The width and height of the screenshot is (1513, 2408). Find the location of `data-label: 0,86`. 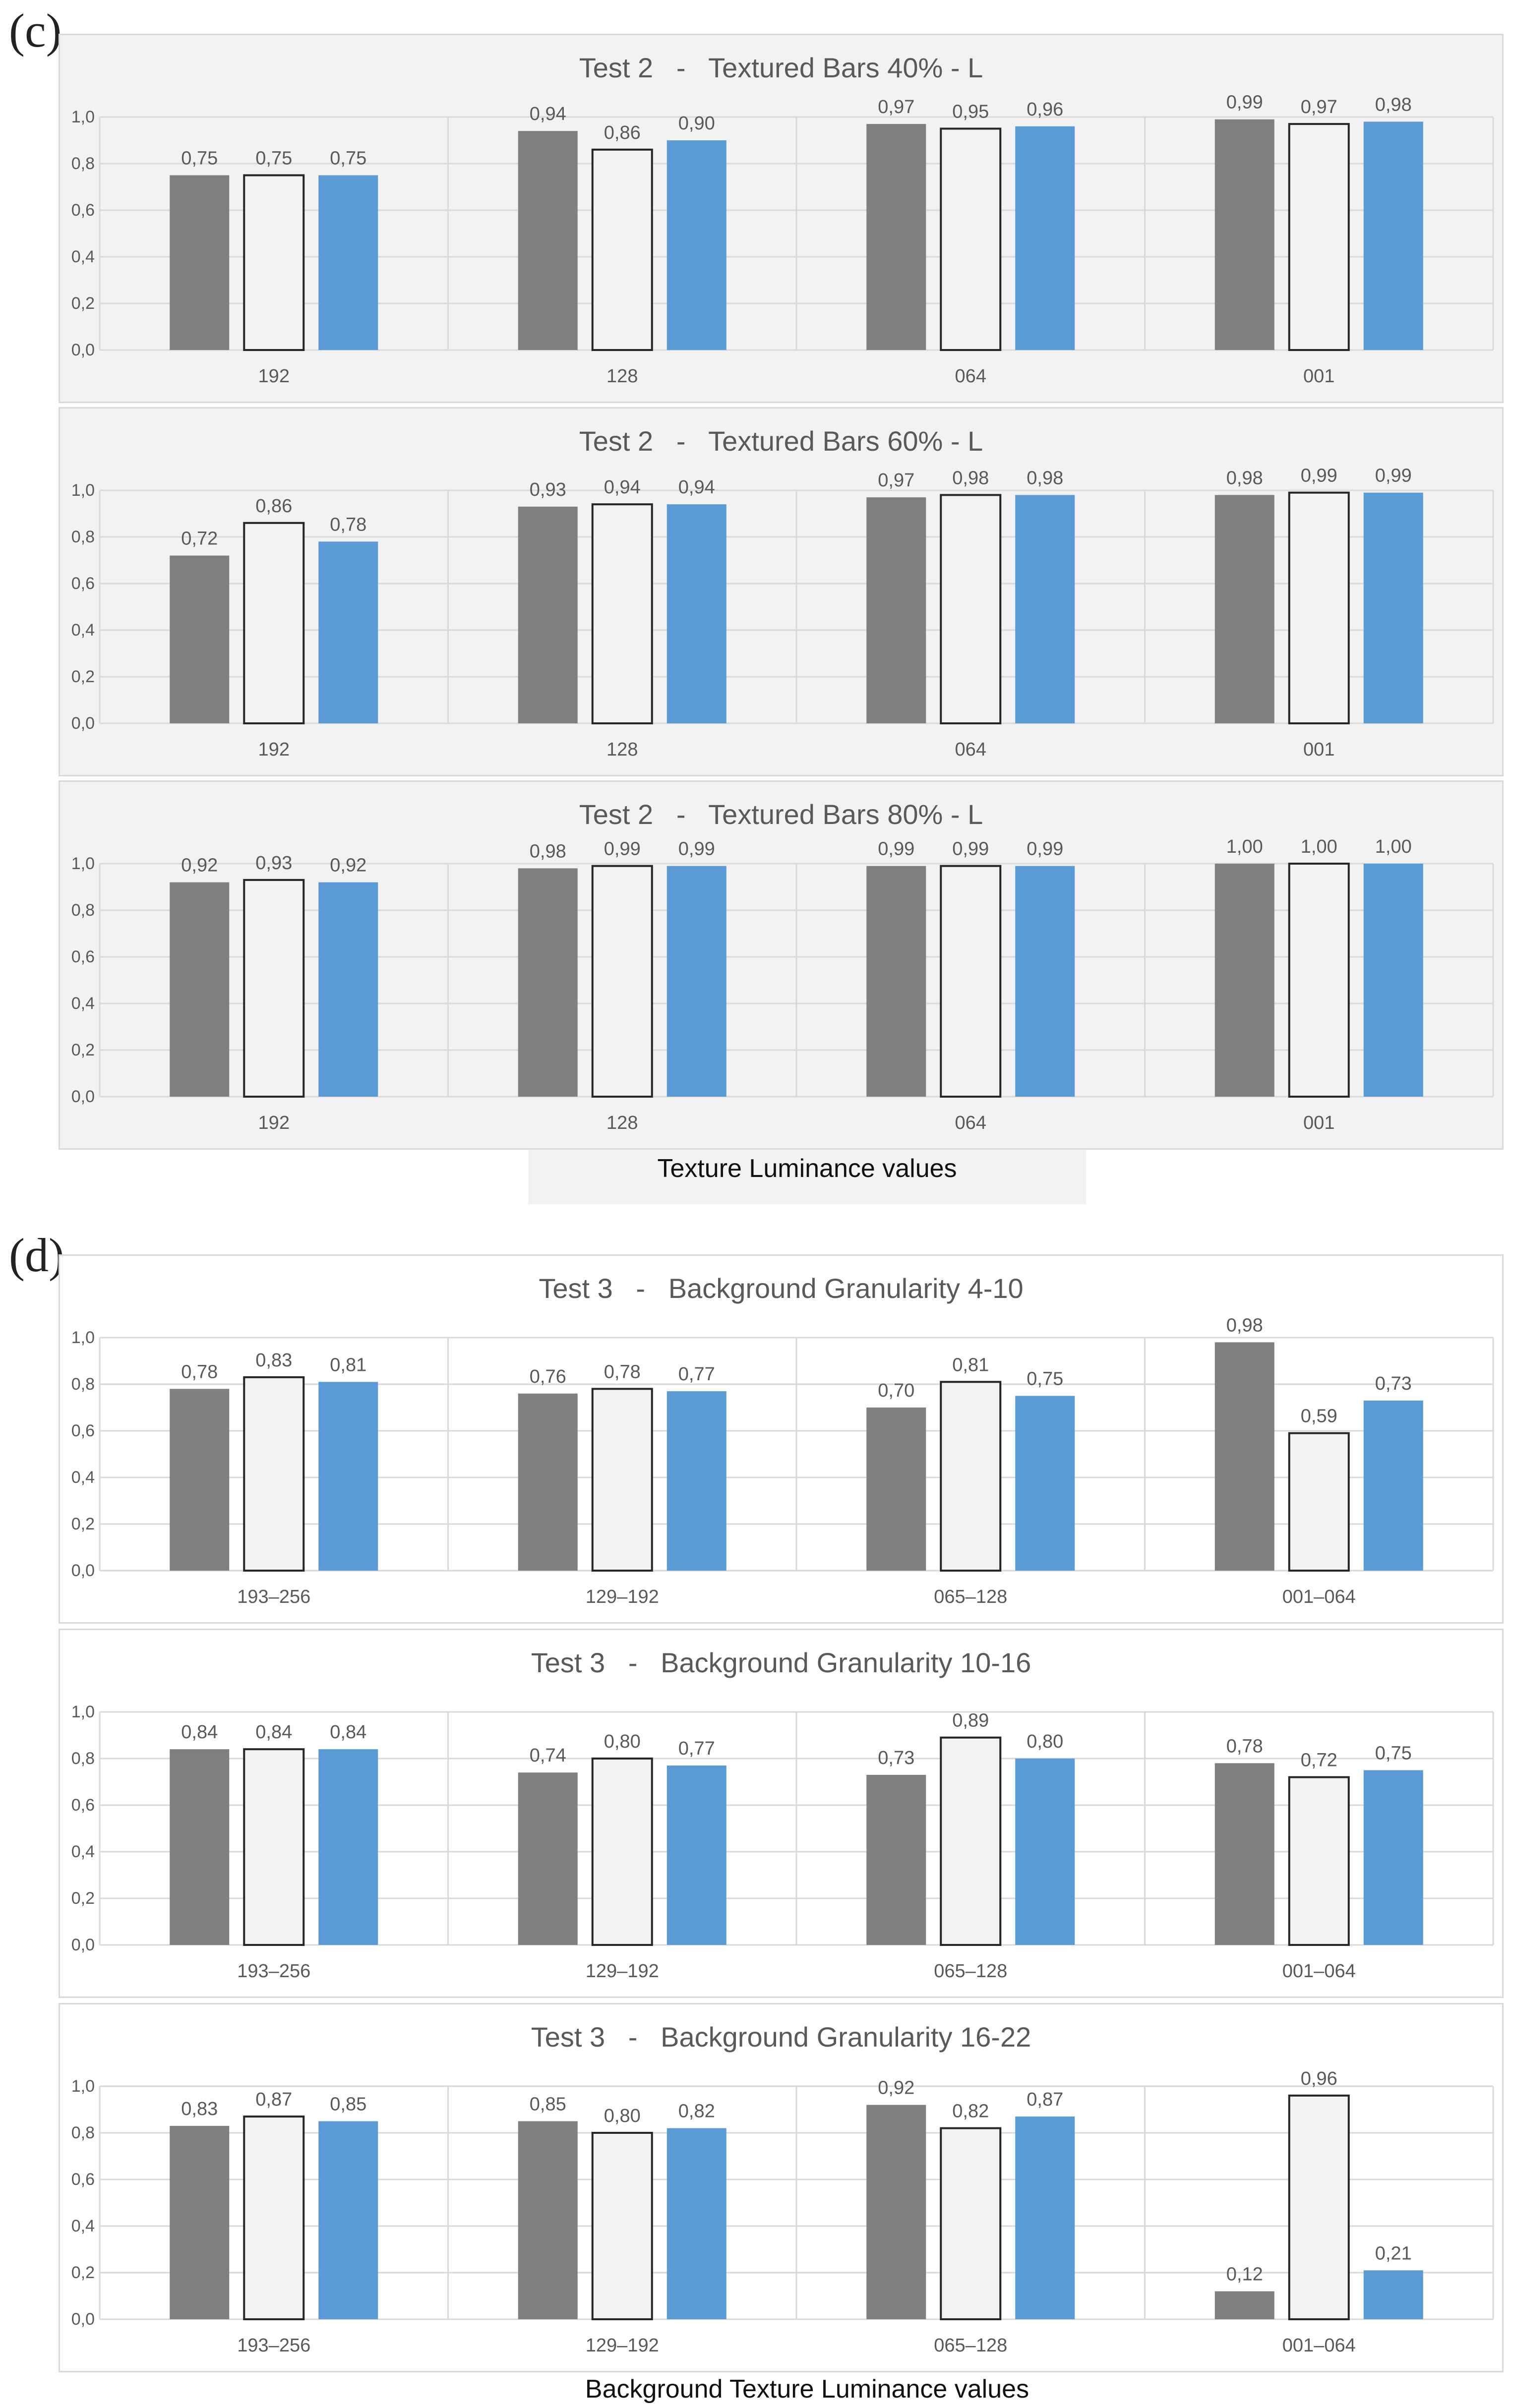

data-label: 0,86 is located at coordinates (622, 132).